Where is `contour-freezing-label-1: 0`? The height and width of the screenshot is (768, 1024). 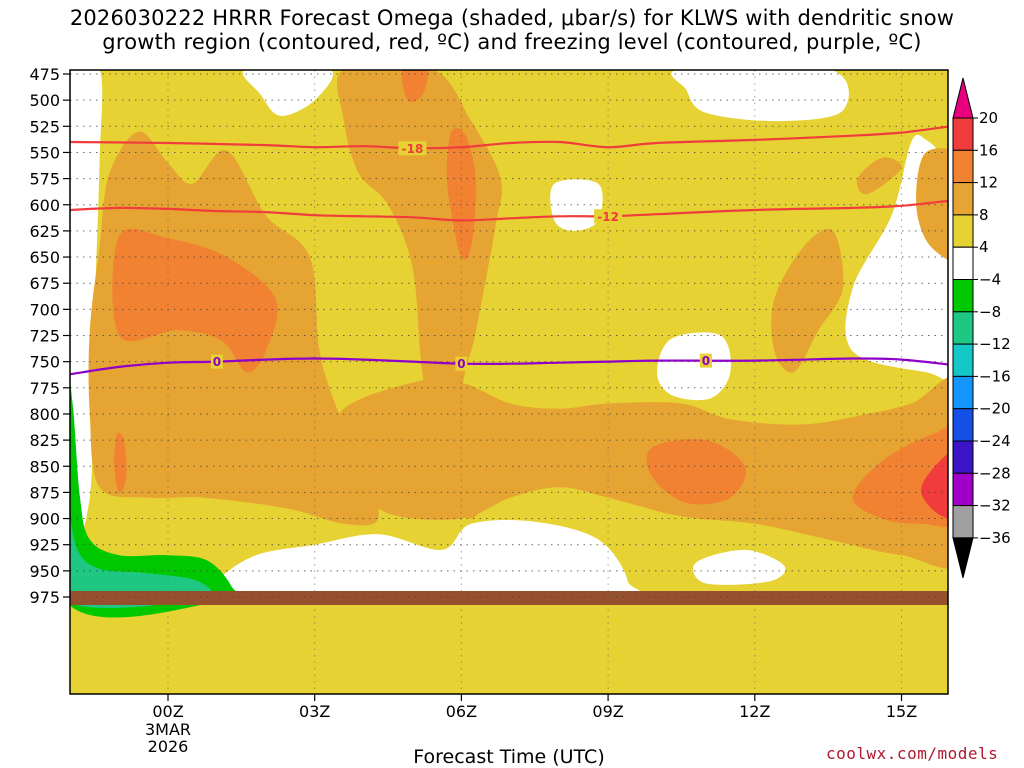
contour-freezing-label-1: 0 is located at coordinates (461, 364).